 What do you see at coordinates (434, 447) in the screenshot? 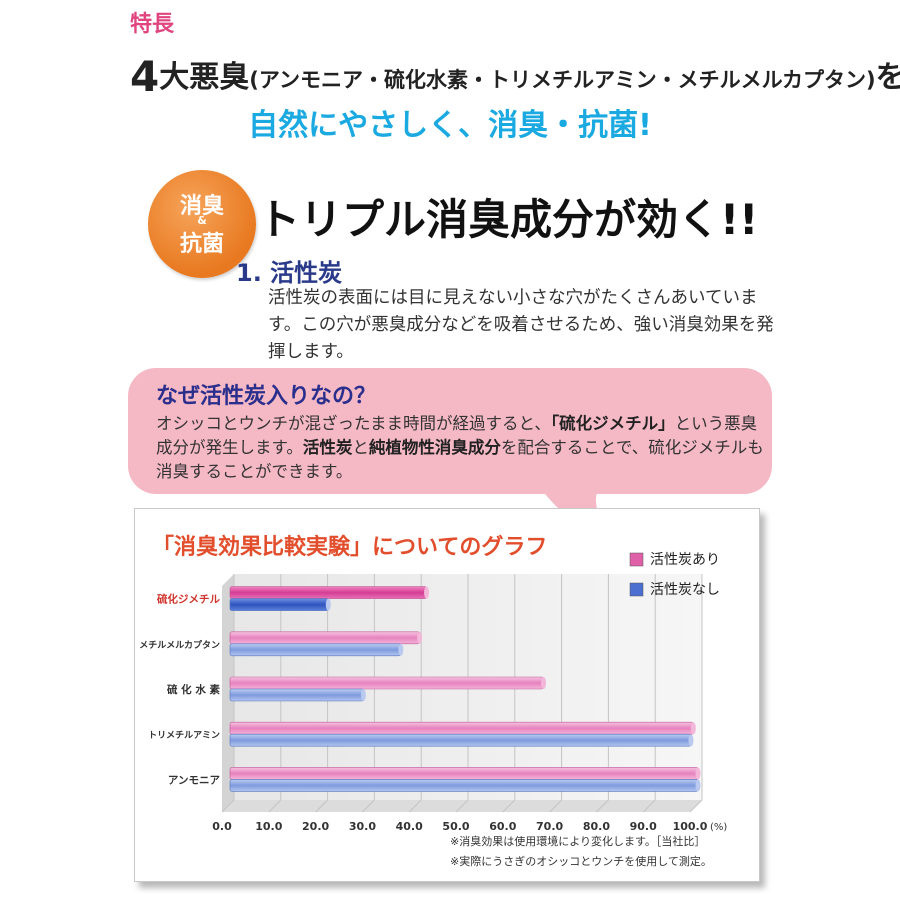
I see `bubble-bold-3: 純植物性消臭成分` at bounding box center [434, 447].